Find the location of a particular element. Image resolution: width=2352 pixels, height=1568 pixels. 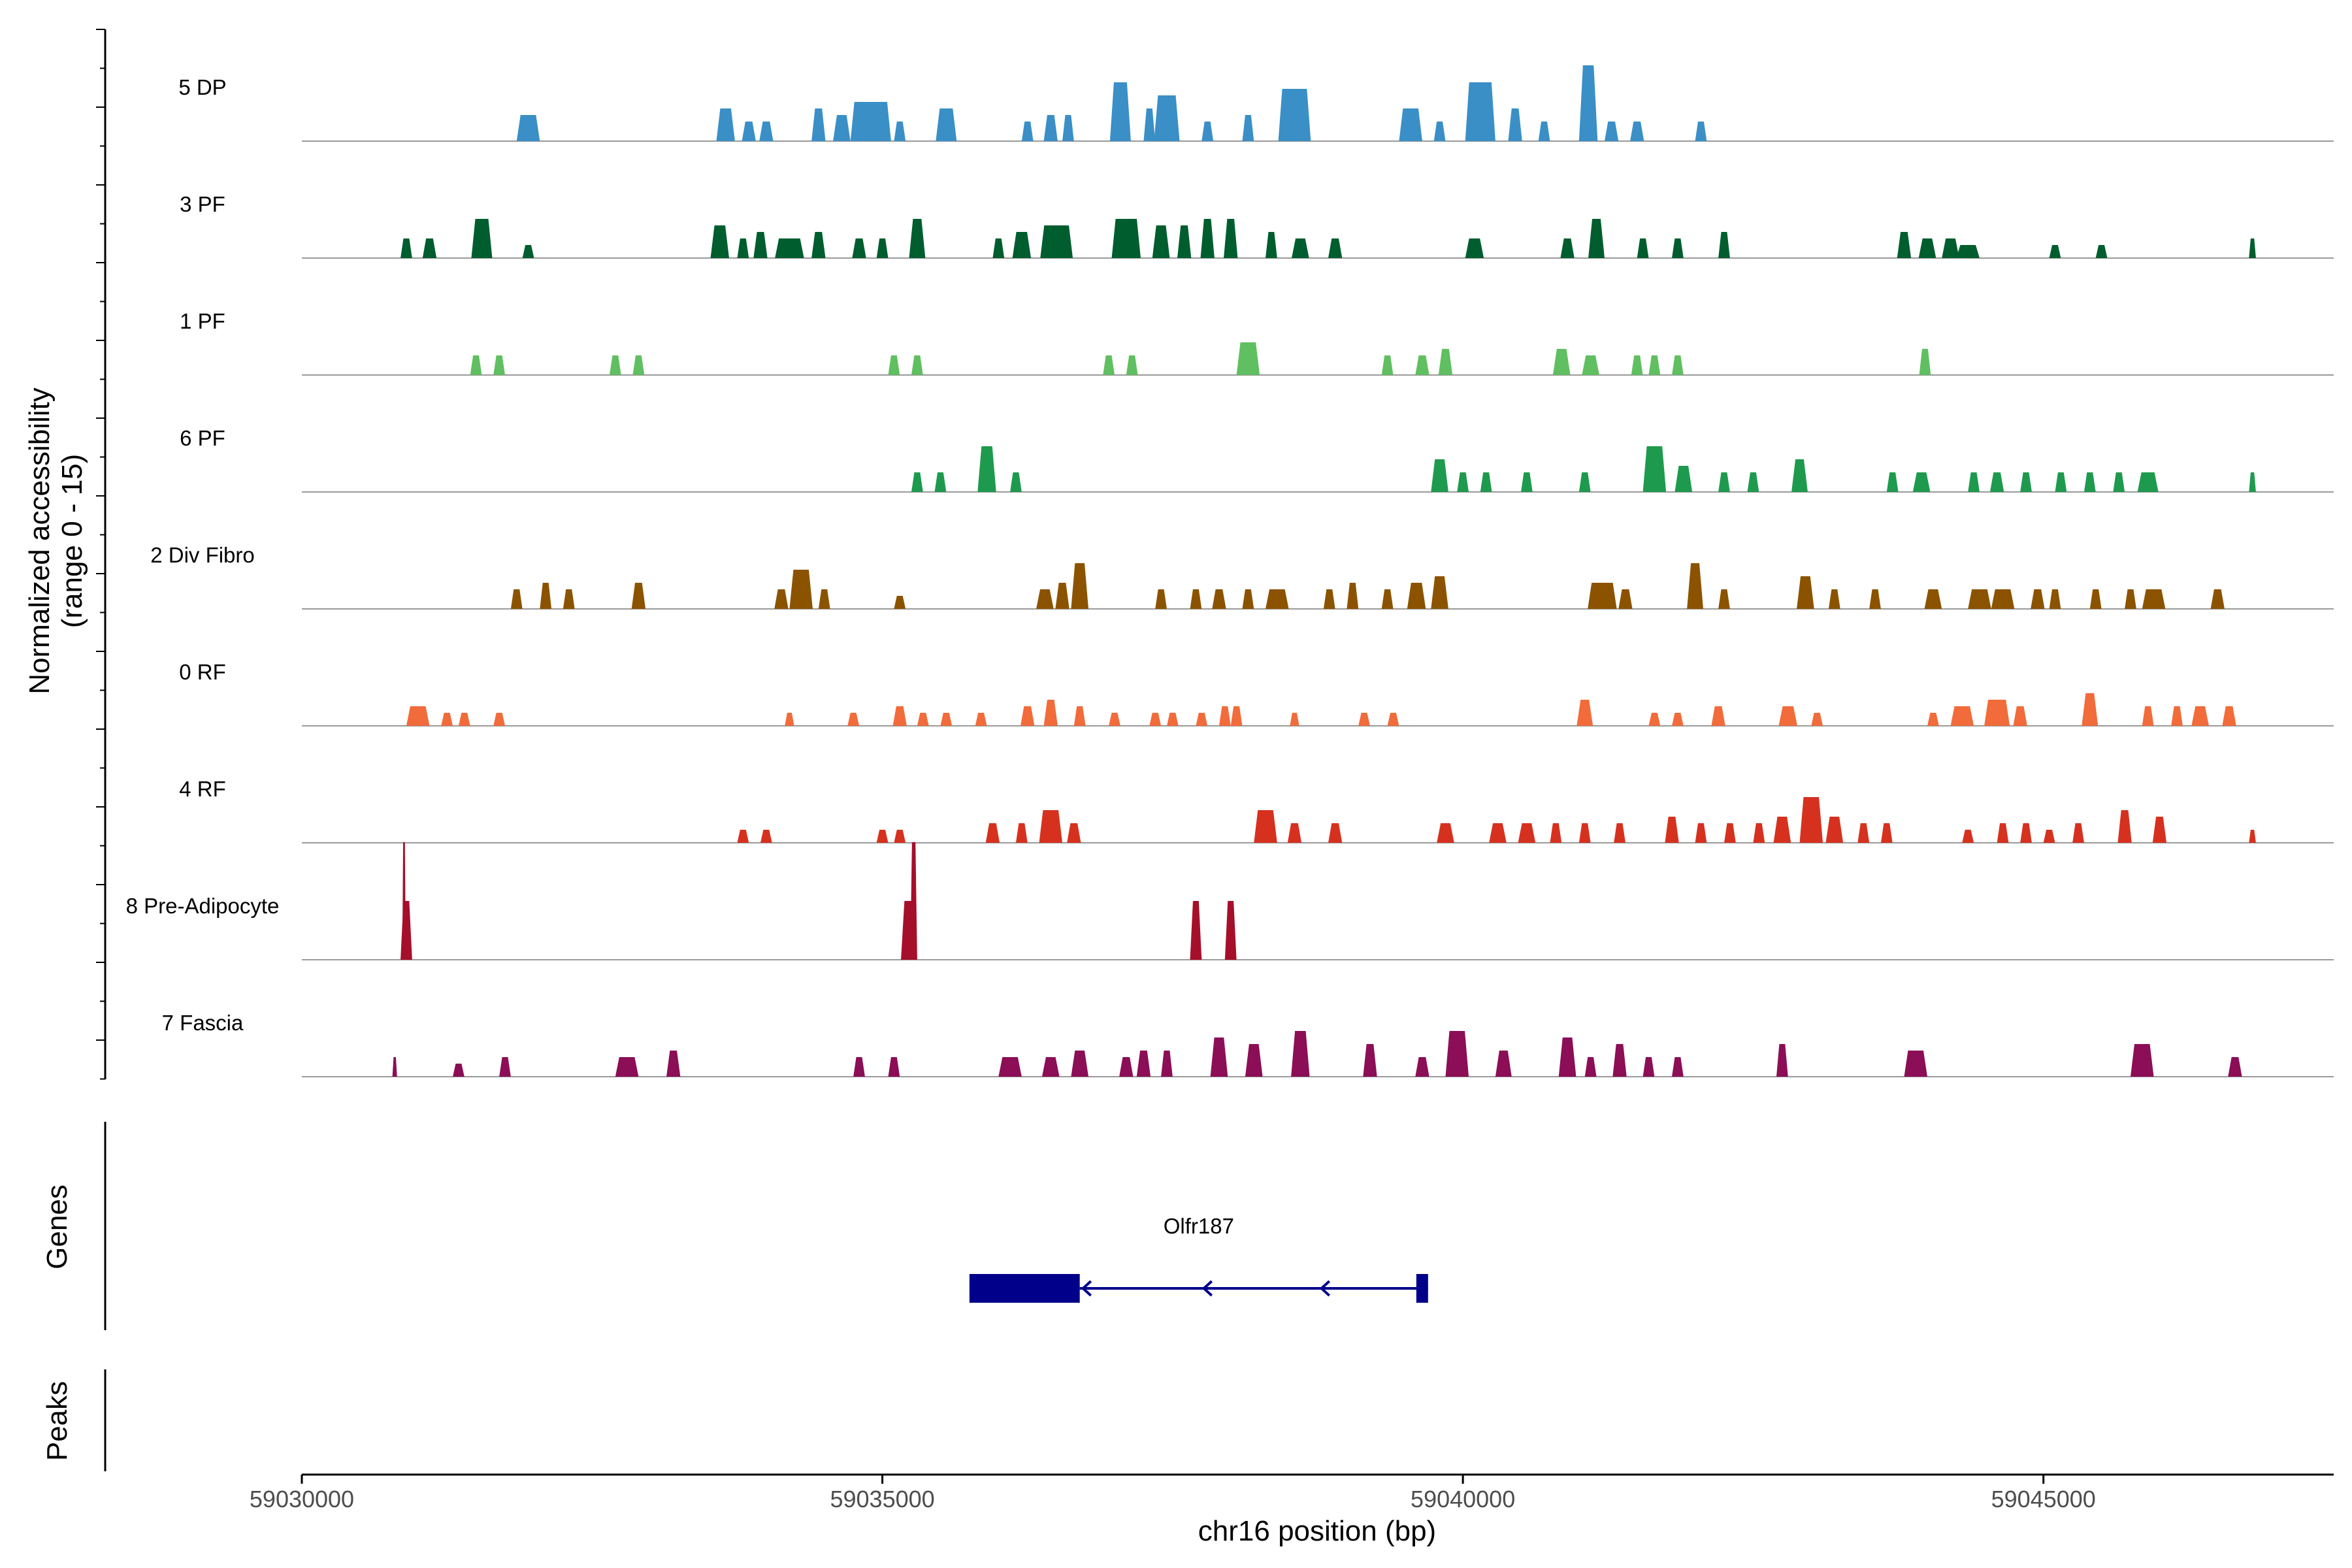

genes-panel: Olfr187 is located at coordinates (766, 1226).